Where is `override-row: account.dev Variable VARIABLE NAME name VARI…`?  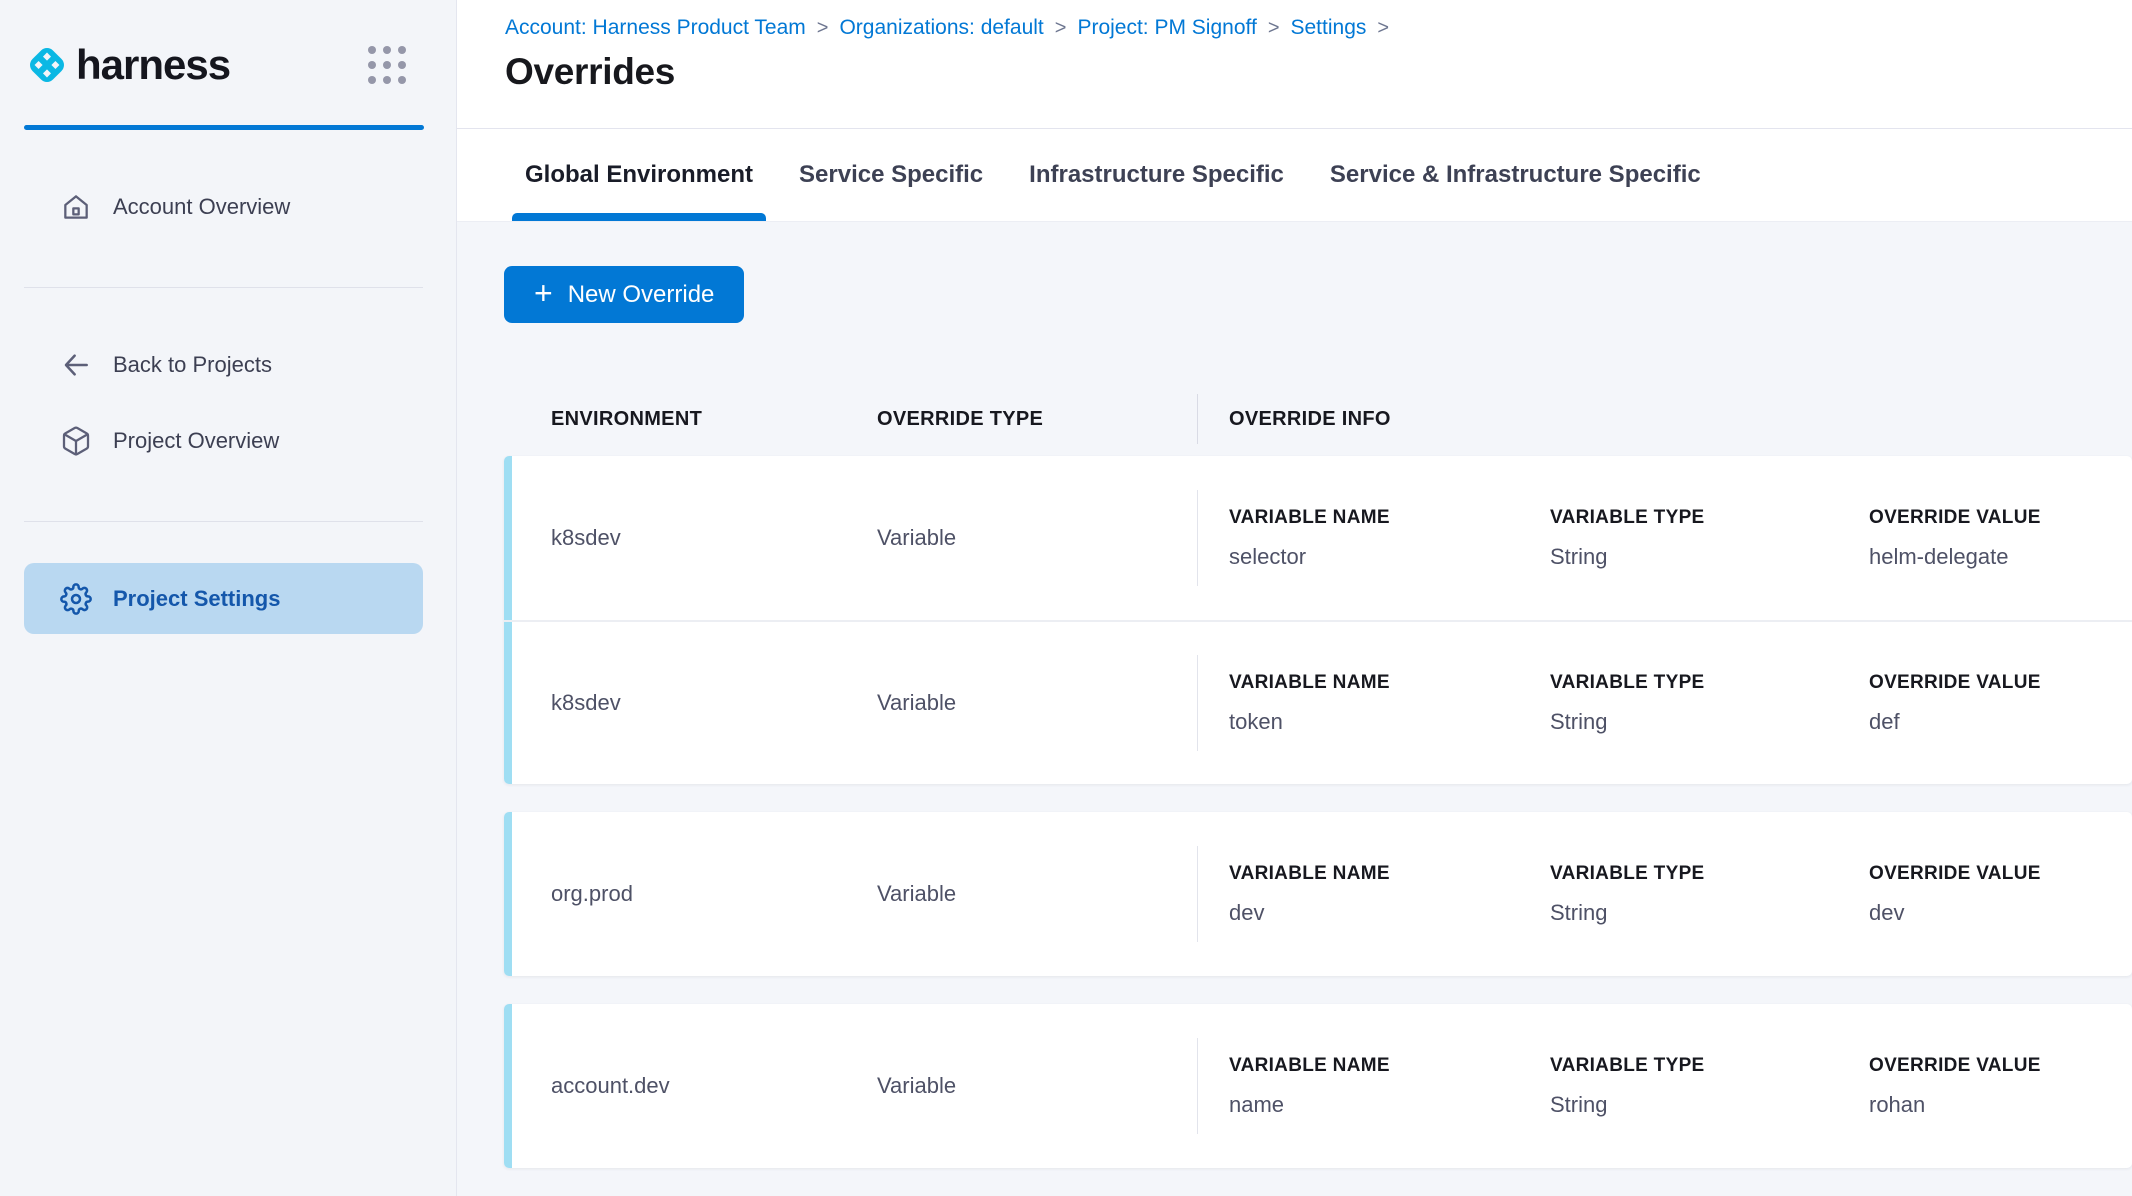 override-row: account.dev Variable VARIABLE NAME name VARI… is located at coordinates (1318, 1086).